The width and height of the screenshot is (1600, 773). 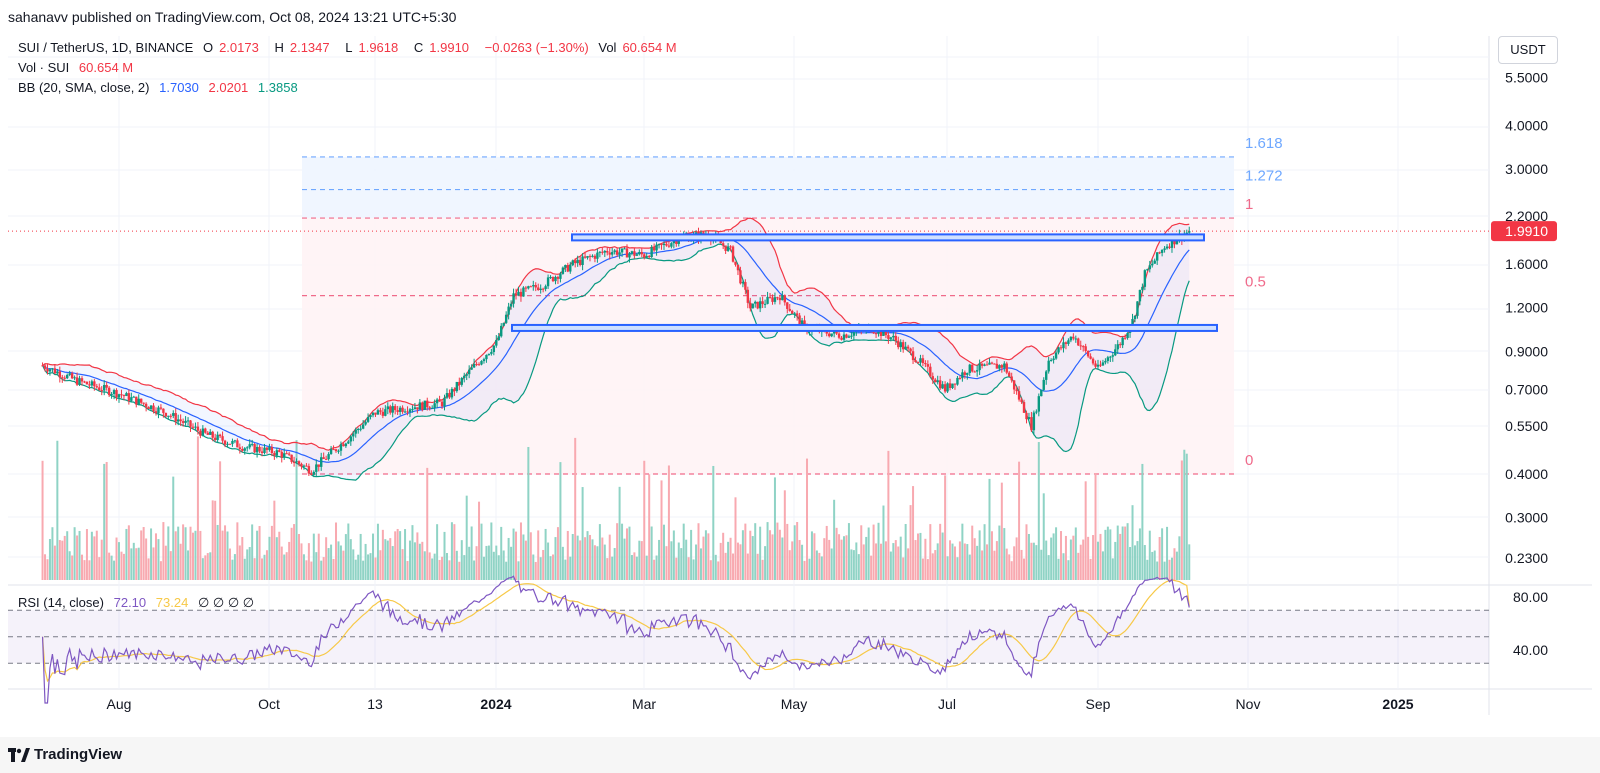 What do you see at coordinates (1526, 231) in the screenshot?
I see `last-price-label: 1.9910` at bounding box center [1526, 231].